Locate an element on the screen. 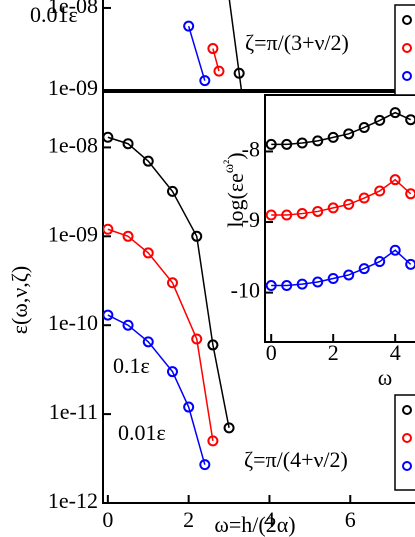  y-tick-label: 1e-11 is located at coordinates (73, 411).